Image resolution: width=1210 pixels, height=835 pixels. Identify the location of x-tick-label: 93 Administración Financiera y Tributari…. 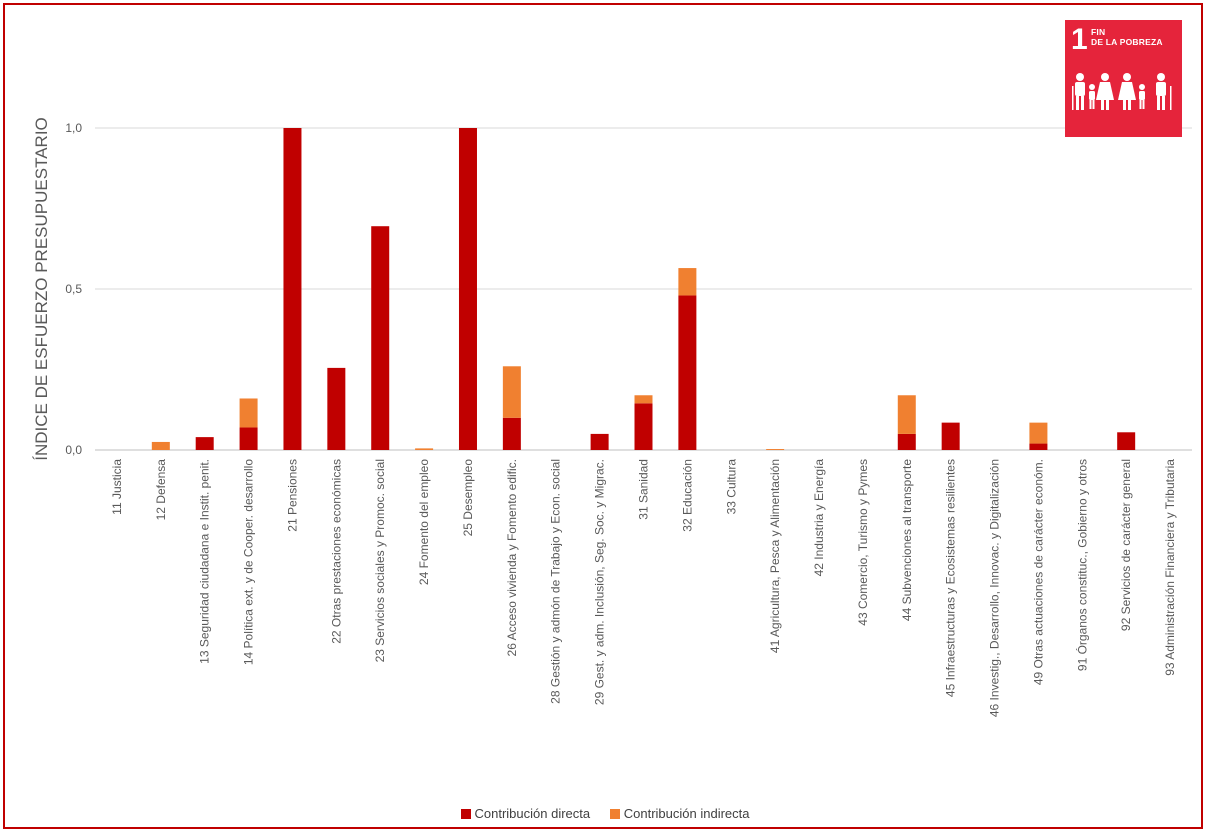
(1170, 567).